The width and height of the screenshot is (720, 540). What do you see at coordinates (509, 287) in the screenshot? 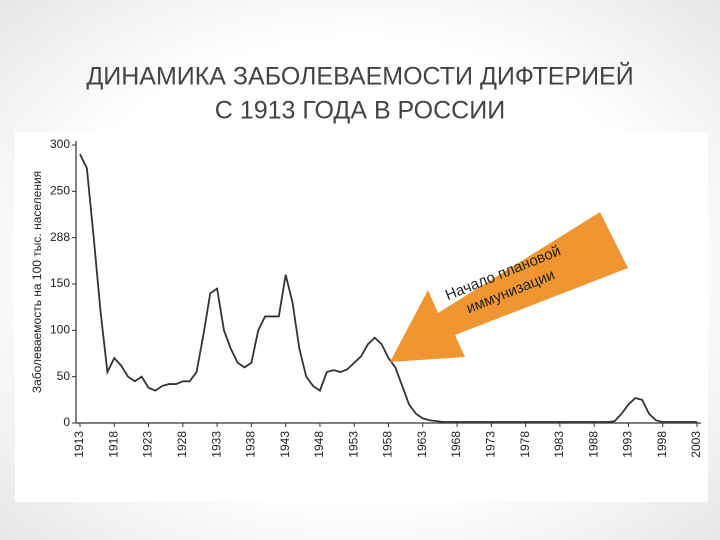
I see `arrow` at bounding box center [509, 287].